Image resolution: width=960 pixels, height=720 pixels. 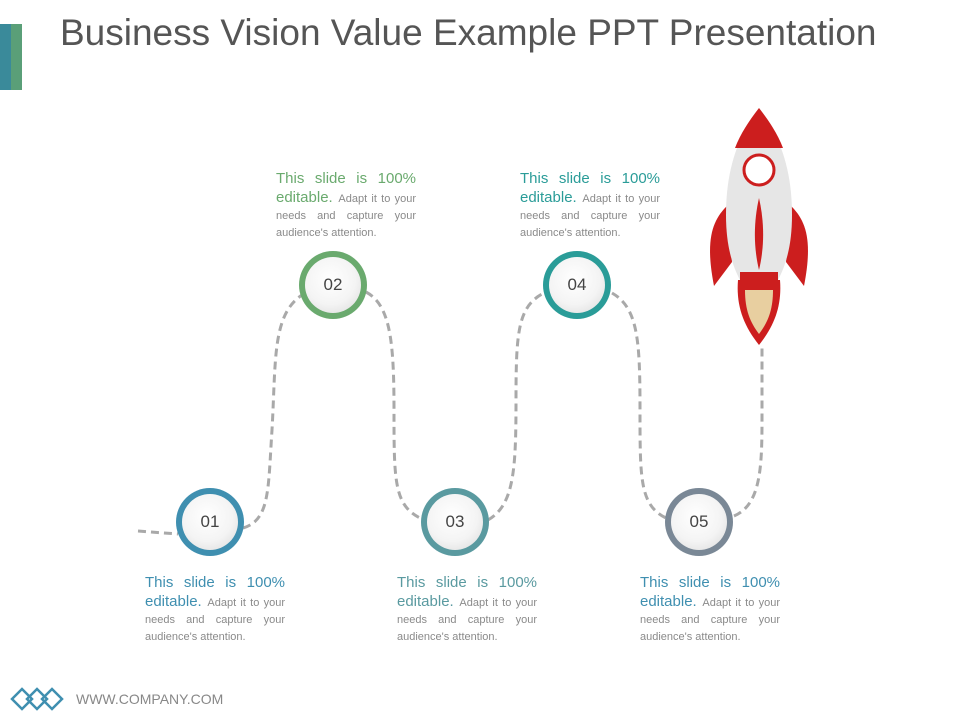 I want to click on rocket-body, so click(x=759, y=194).